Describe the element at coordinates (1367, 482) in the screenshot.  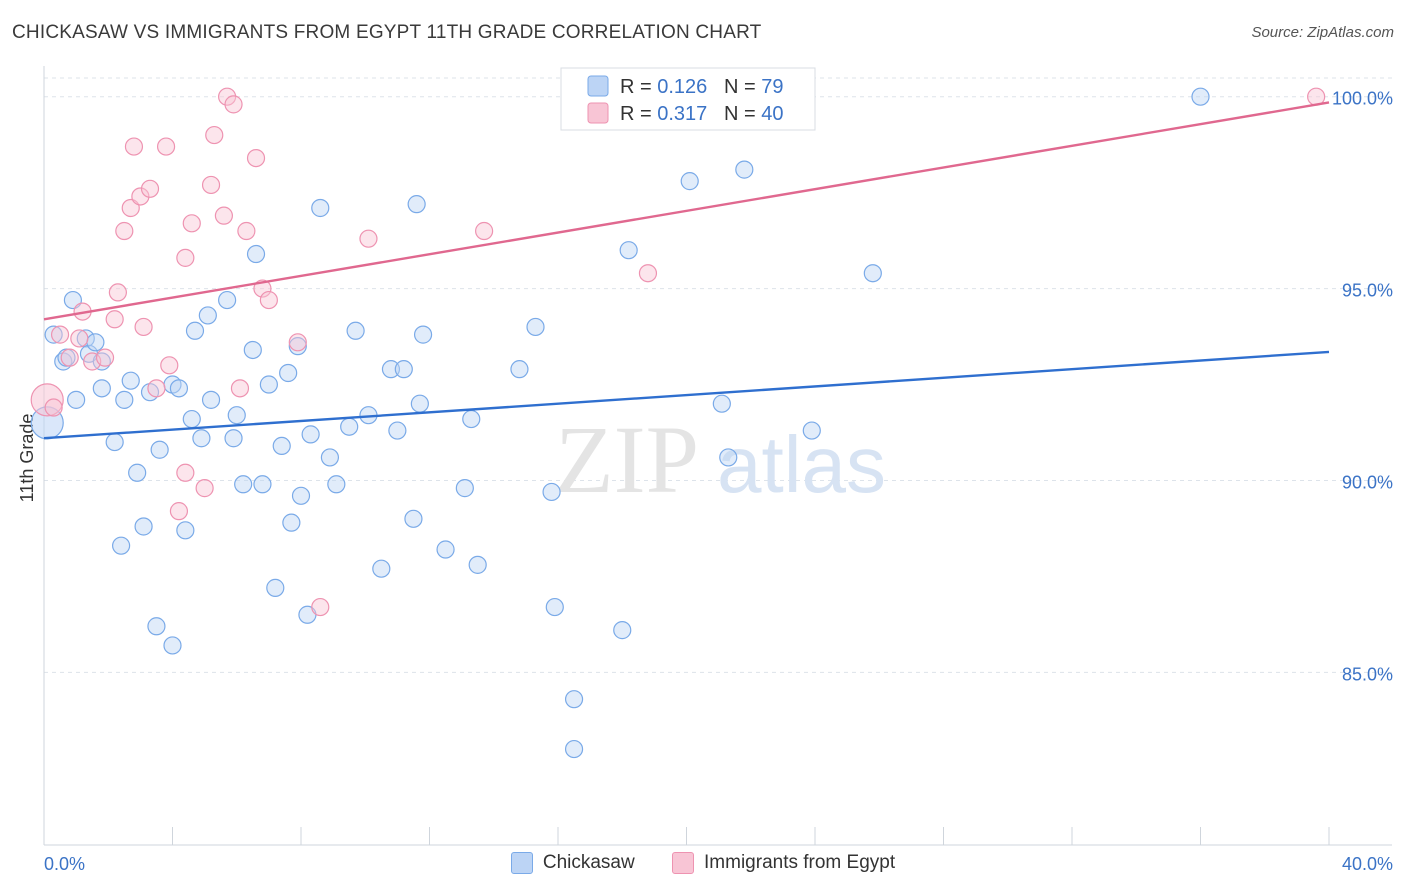
I see `y-tick-label-90: 90.0%` at that location.